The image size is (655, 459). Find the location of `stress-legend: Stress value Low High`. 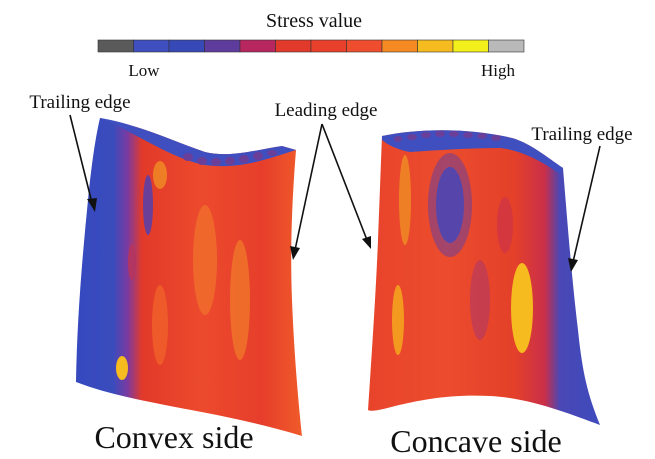

stress-legend: Stress value Low High is located at coordinates (311, 45).